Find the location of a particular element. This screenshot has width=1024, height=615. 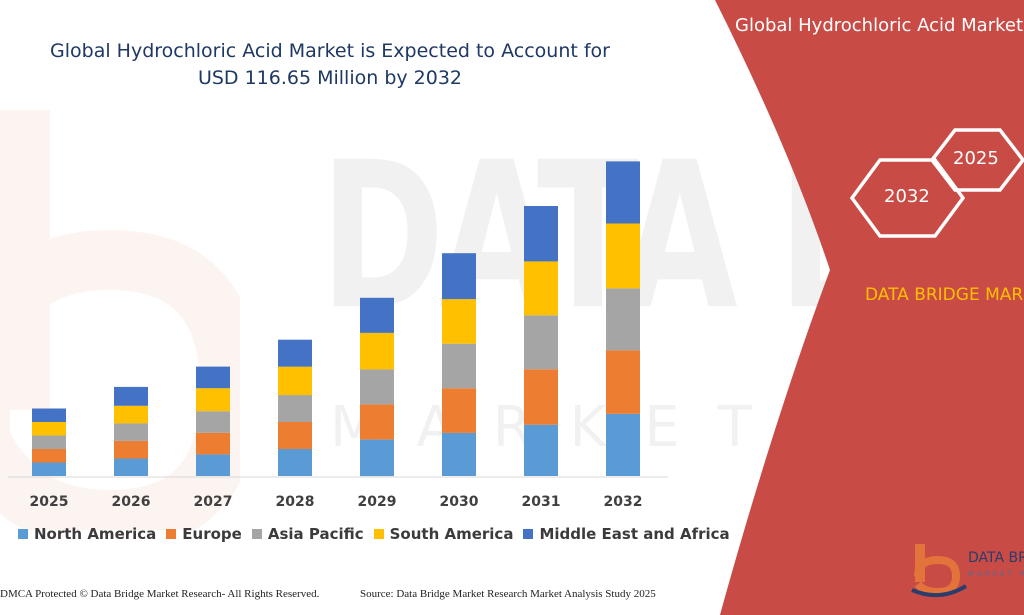

bar-segment-2025-north-america is located at coordinates (49, 469).